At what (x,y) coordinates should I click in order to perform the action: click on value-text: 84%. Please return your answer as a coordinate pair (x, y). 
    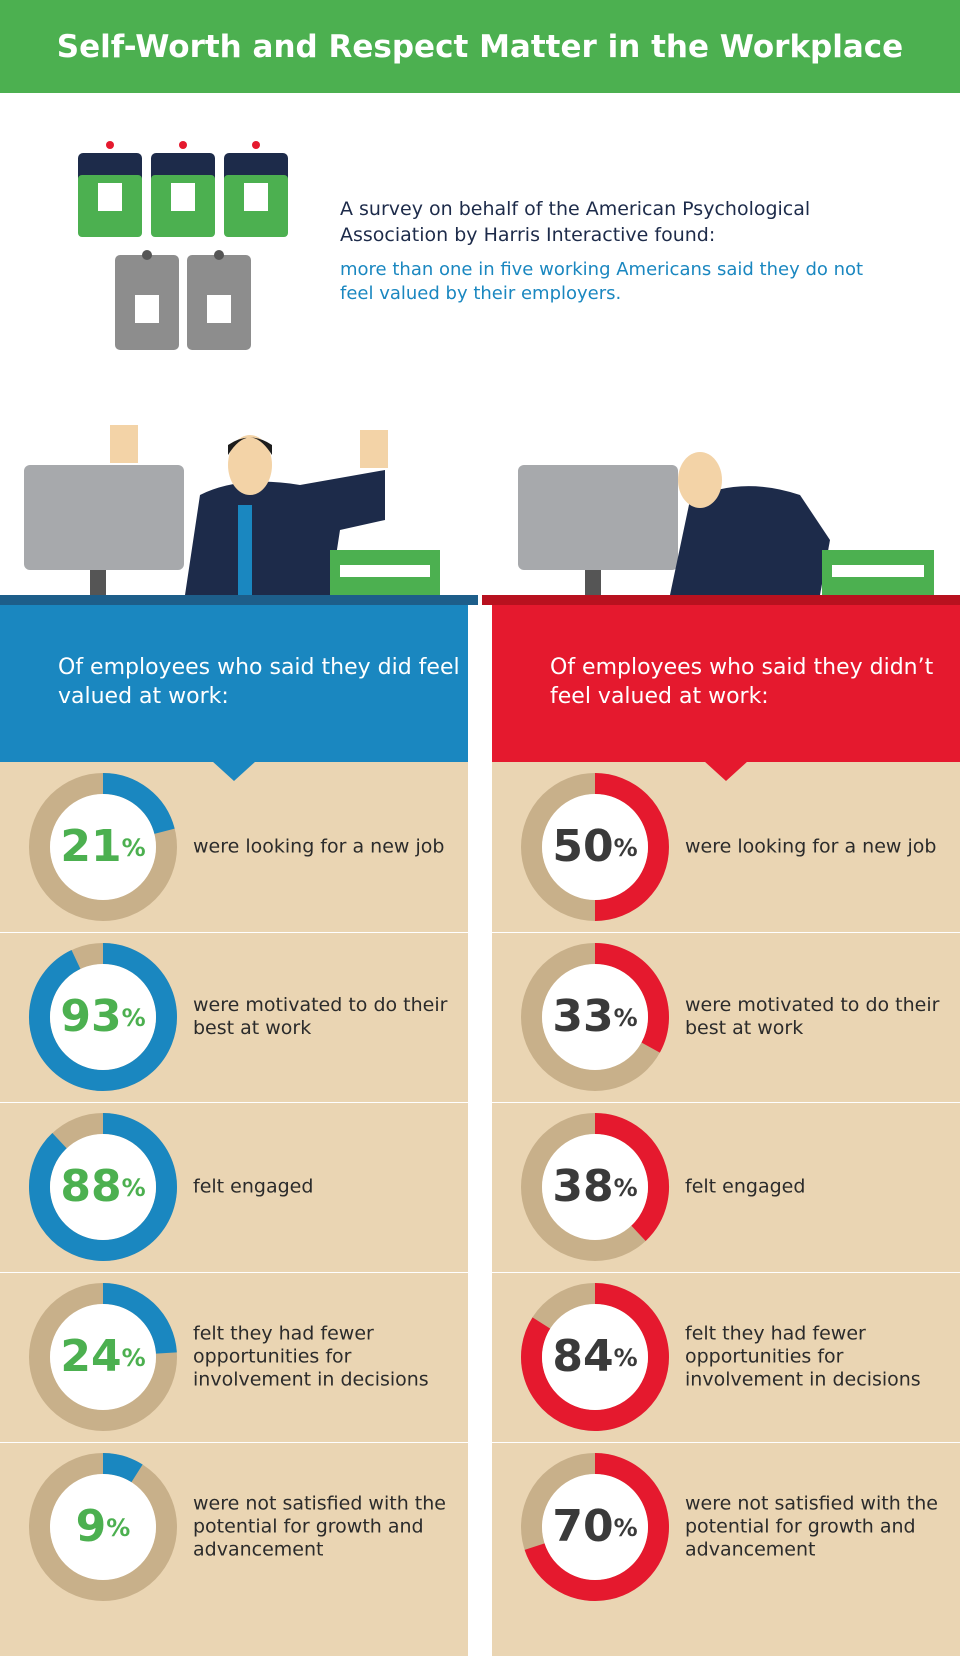
    Looking at the image, I should click on (594, 1356).